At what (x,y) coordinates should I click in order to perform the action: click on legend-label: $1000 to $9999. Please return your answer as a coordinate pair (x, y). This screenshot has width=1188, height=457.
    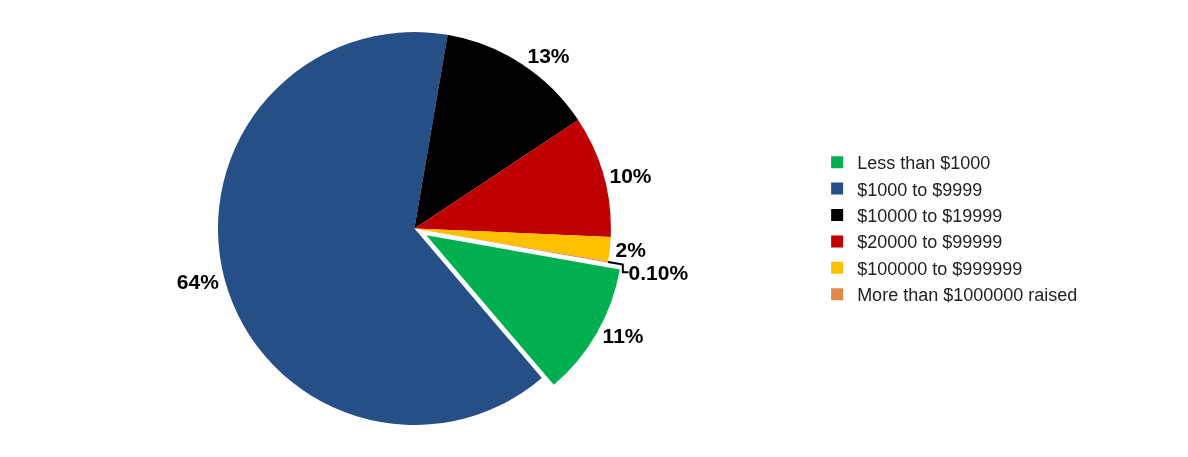
    Looking at the image, I should click on (920, 189).